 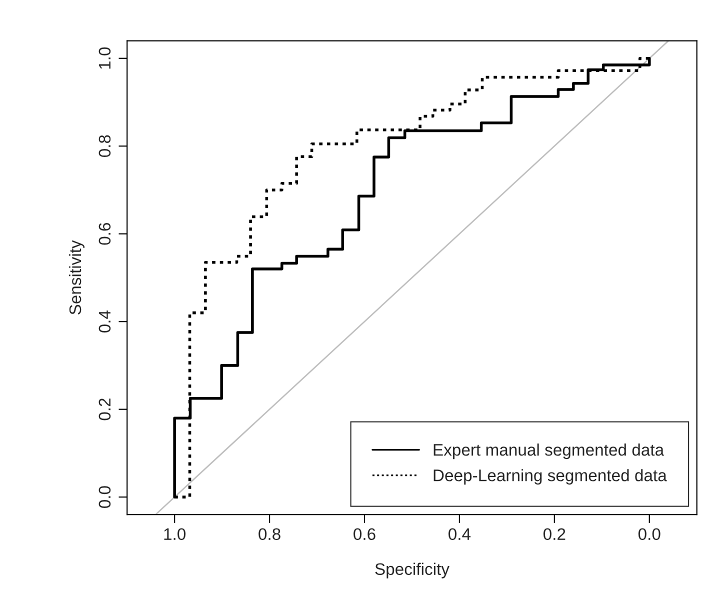 What do you see at coordinates (76, 277) in the screenshot?
I see `y-axis-title: Sensitivity` at bounding box center [76, 277].